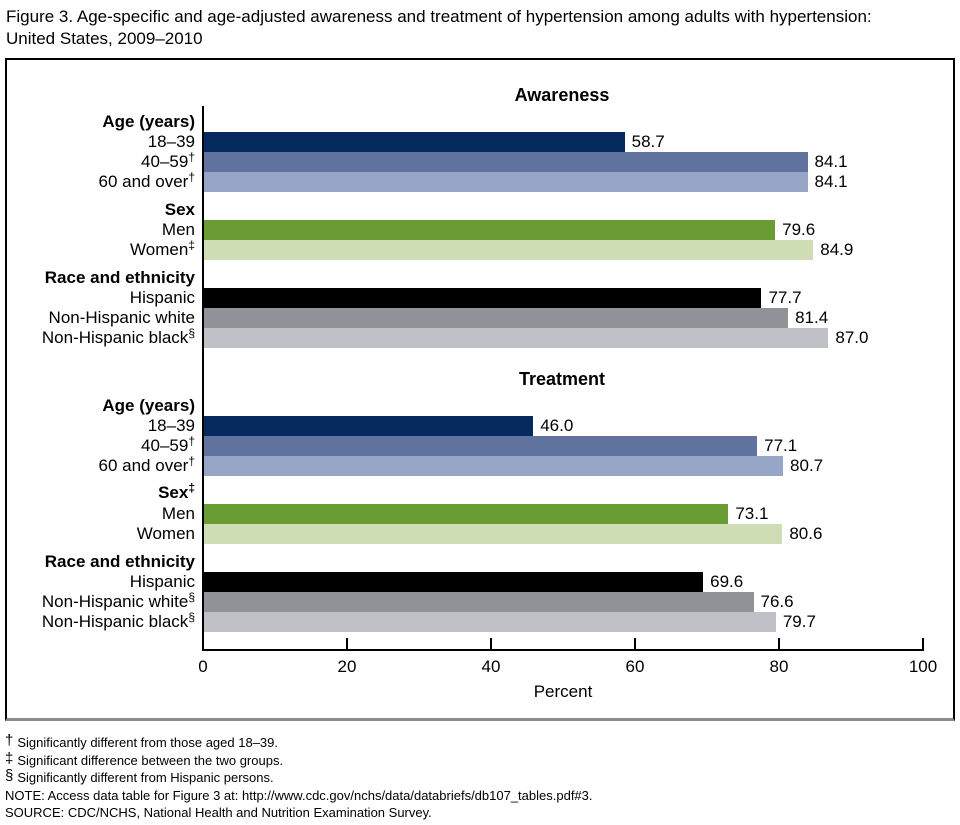 Image resolution: width=960 pixels, height=825 pixels. Describe the element at coordinates (118, 620) in the screenshot. I see `category-label: Non-Hispanic black§` at that location.